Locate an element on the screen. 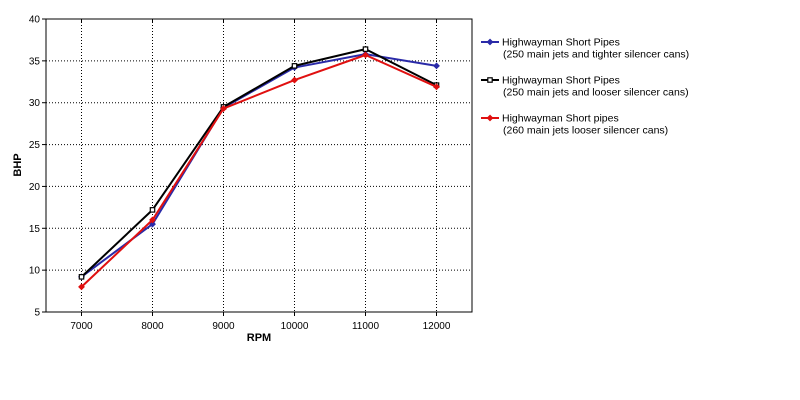  y-tick-label: 20 is located at coordinates (35, 187).